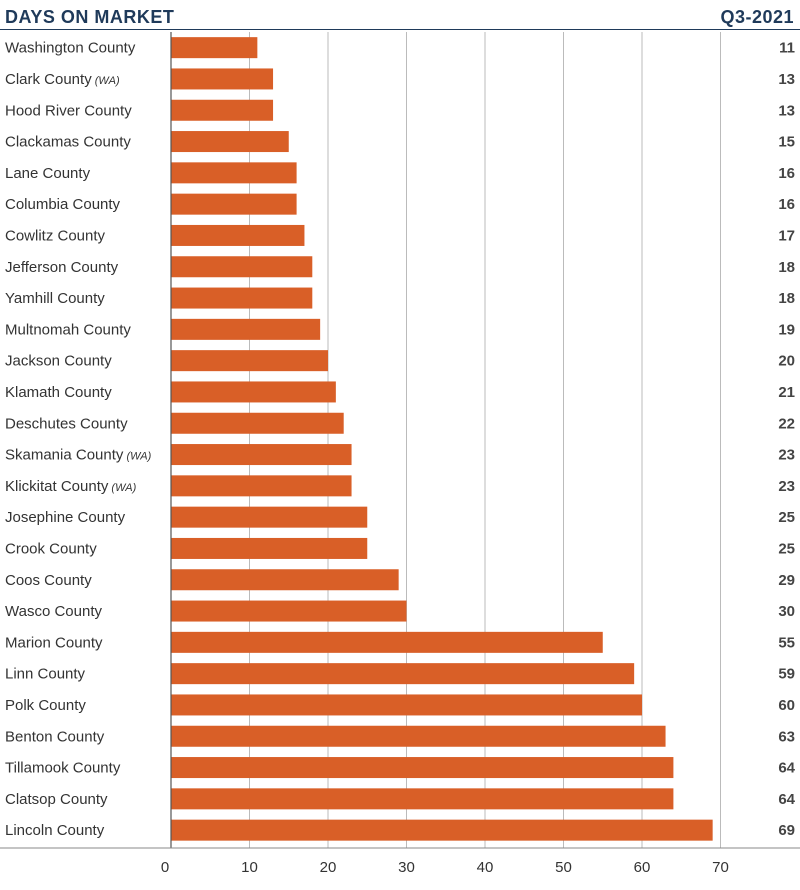 This screenshot has height=890, width=800. What do you see at coordinates (786, 674) in the screenshot?
I see `value-label: 59` at bounding box center [786, 674].